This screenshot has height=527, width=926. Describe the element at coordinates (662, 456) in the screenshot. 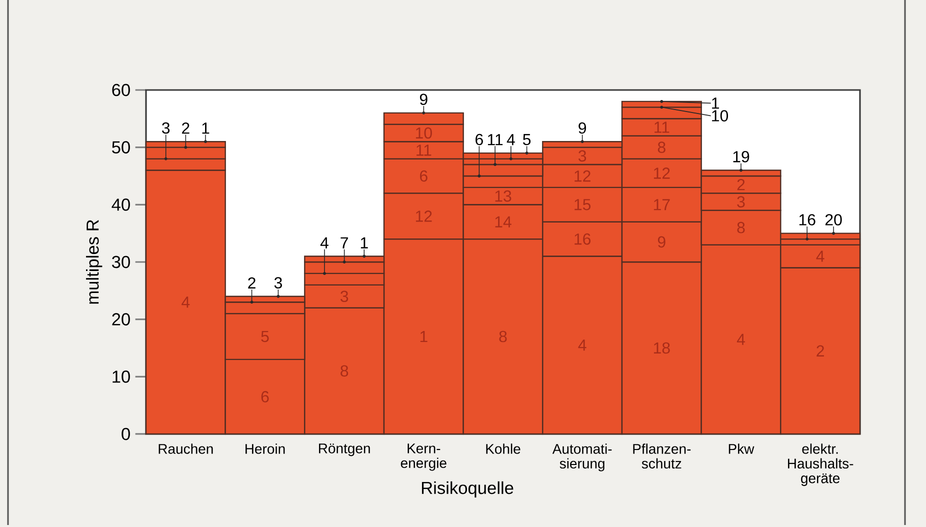

I see `x-tick-label: Pflanzen- schutz` at that location.